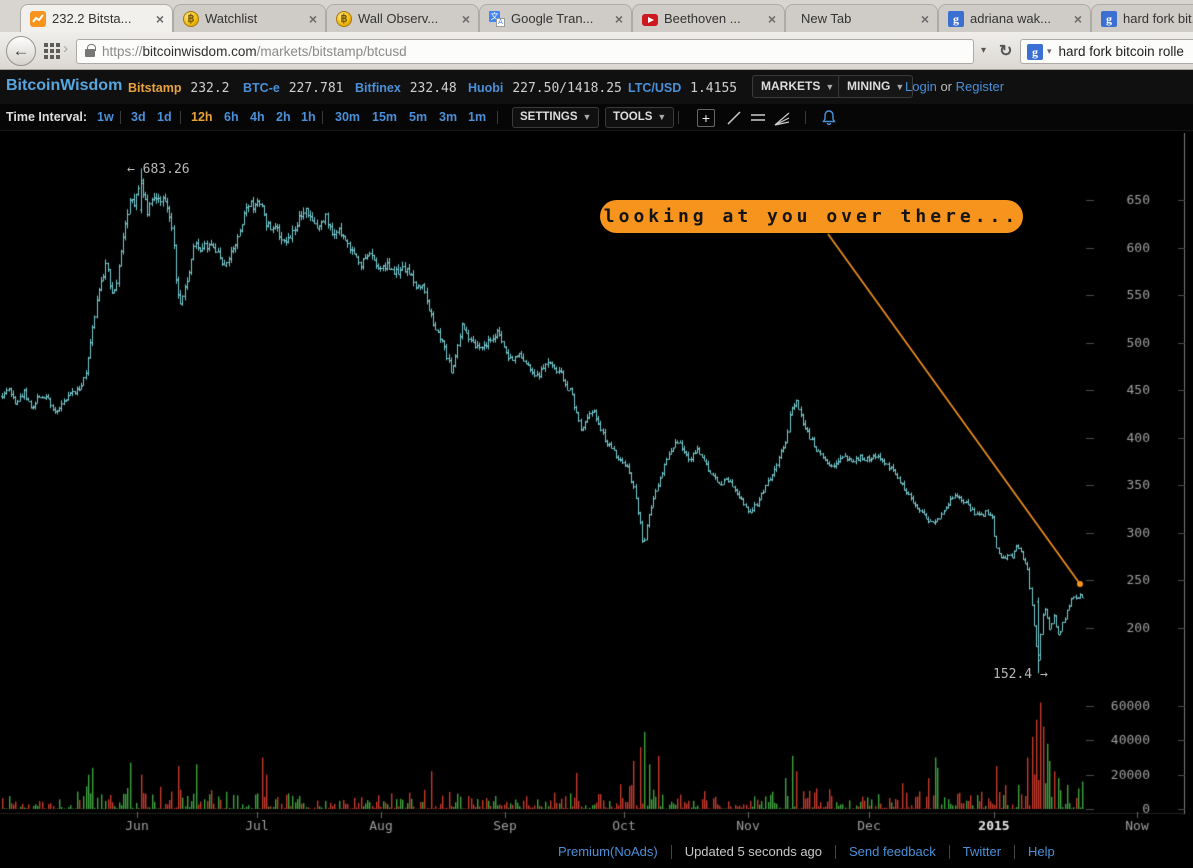 Image resolution: width=1193 pixels, height=868 pixels. Describe the element at coordinates (90, 50) in the screenshot. I see `lock-icon` at that location.